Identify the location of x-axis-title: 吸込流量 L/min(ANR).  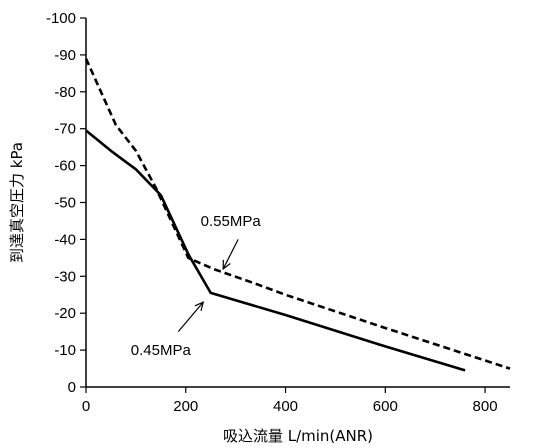
(298, 436).